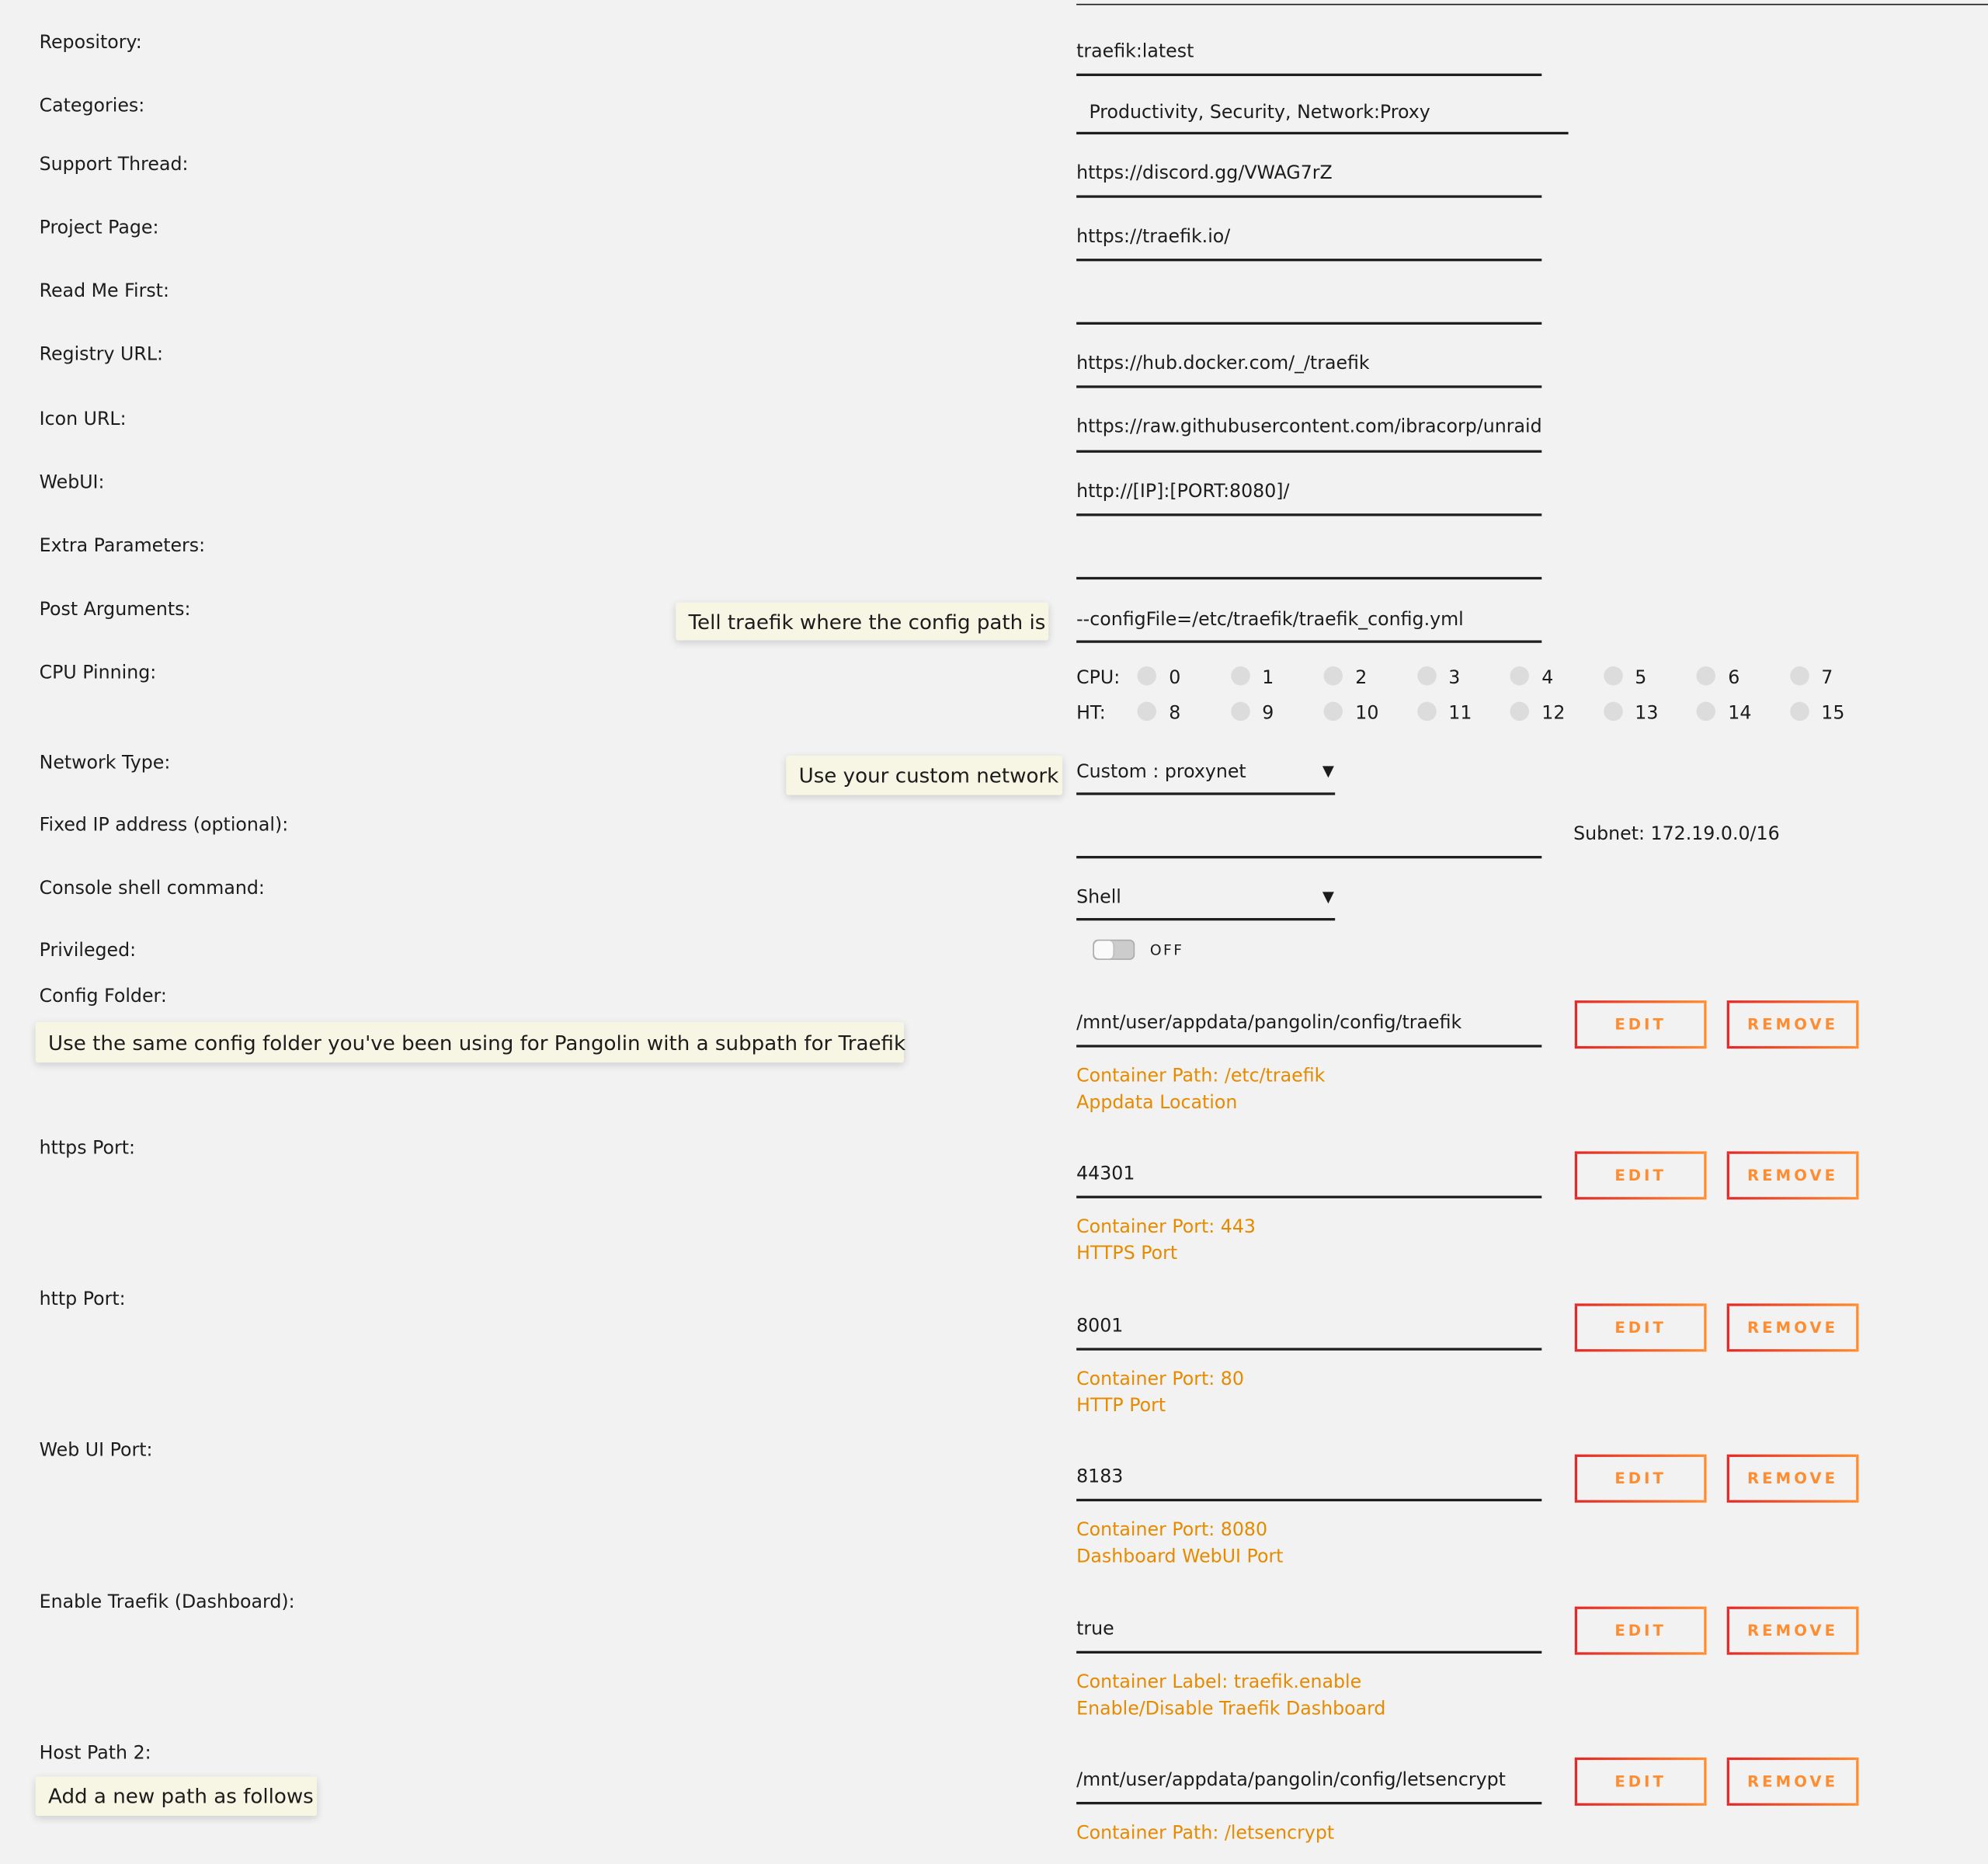  I want to click on field-label: Categories:, so click(92, 106).